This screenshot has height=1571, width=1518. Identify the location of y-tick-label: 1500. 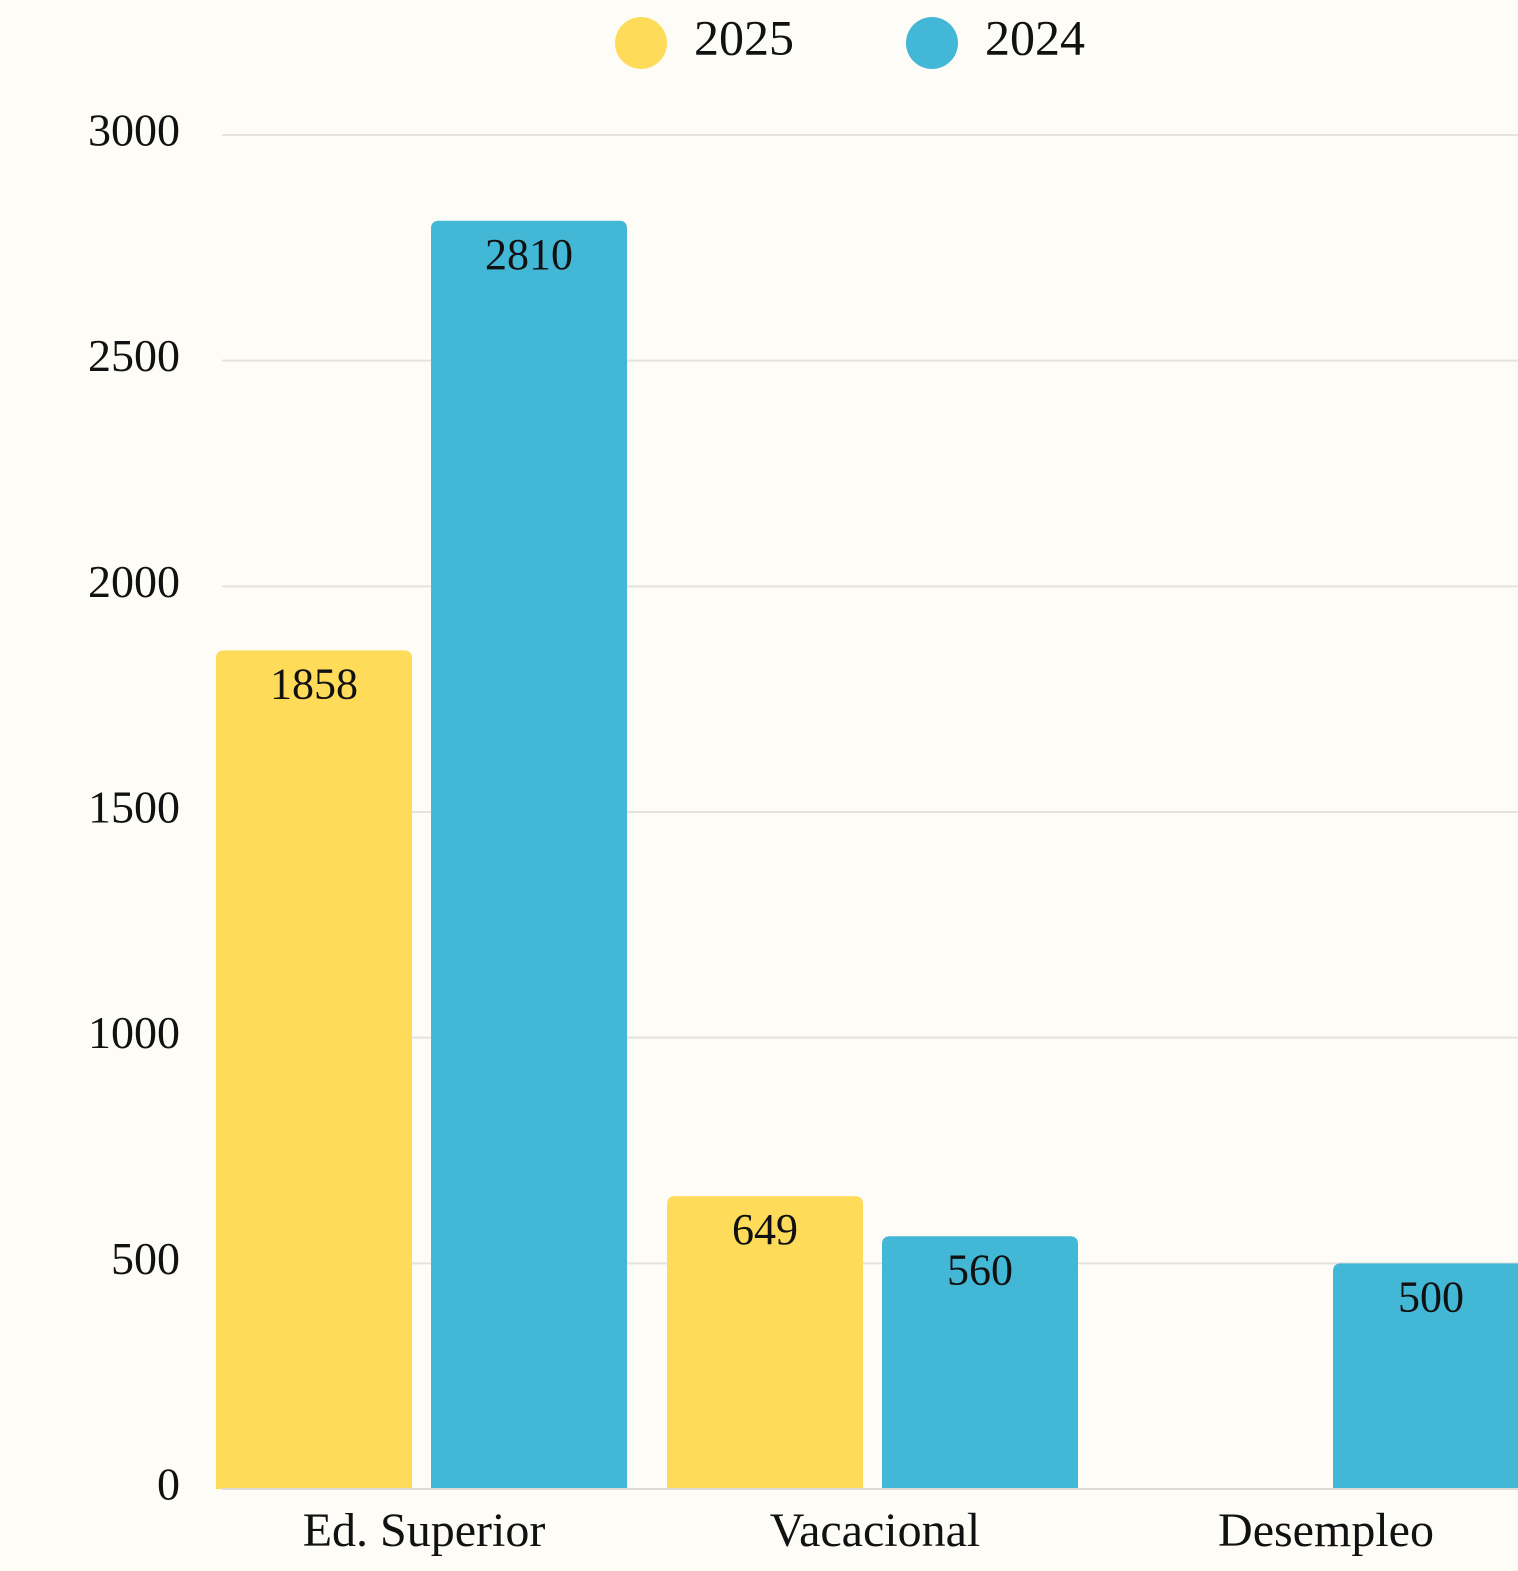
(134, 807).